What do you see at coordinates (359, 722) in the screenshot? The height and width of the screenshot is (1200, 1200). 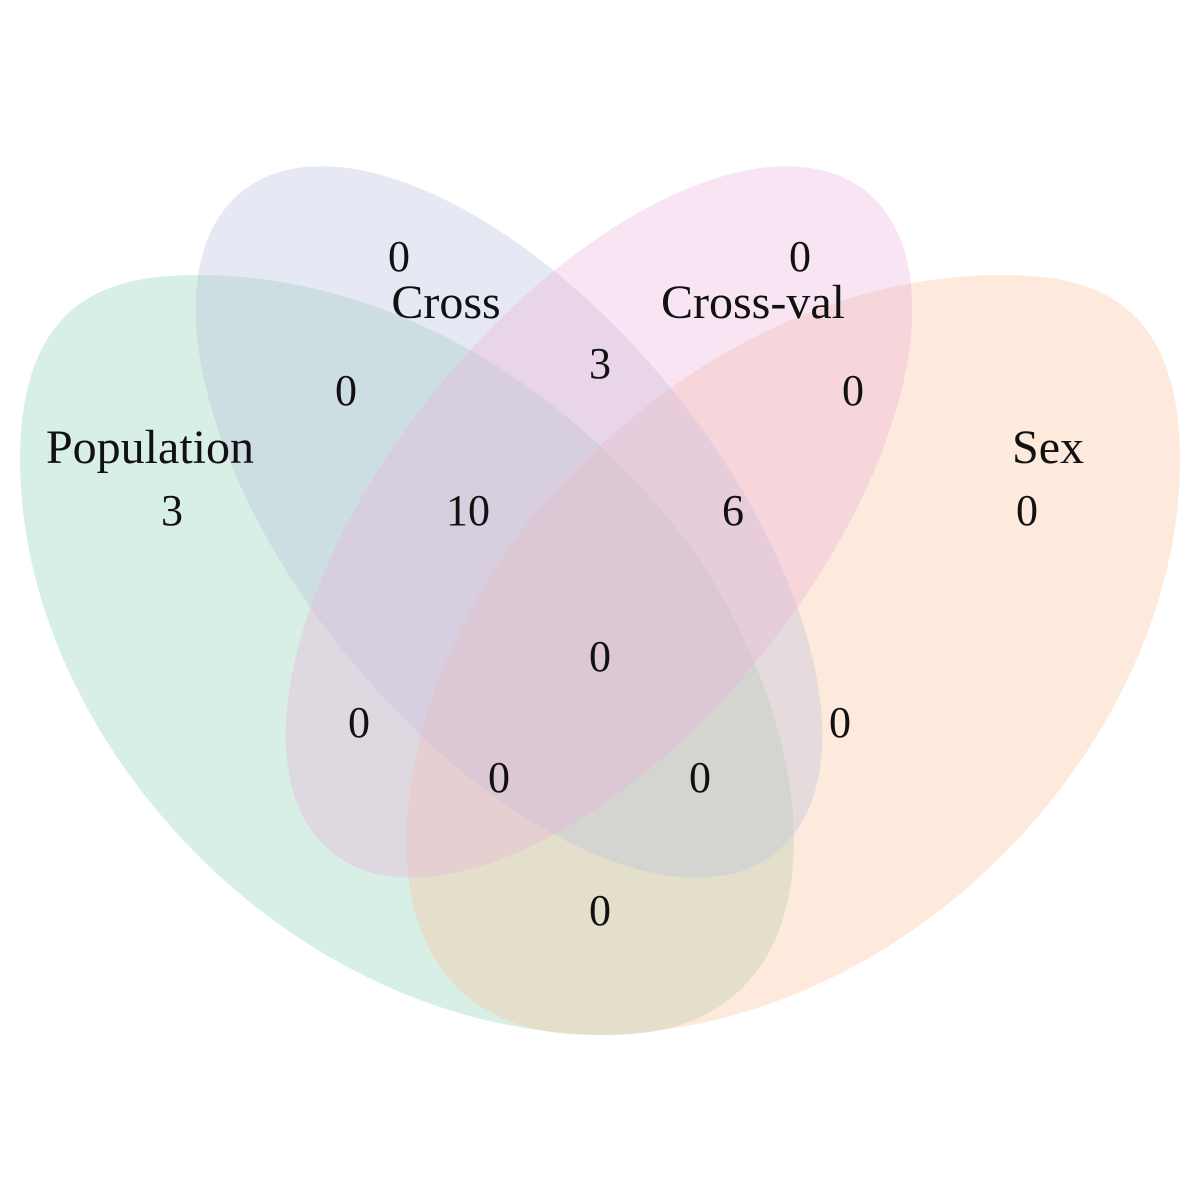 I see `count-population-cross-val: 0` at bounding box center [359, 722].